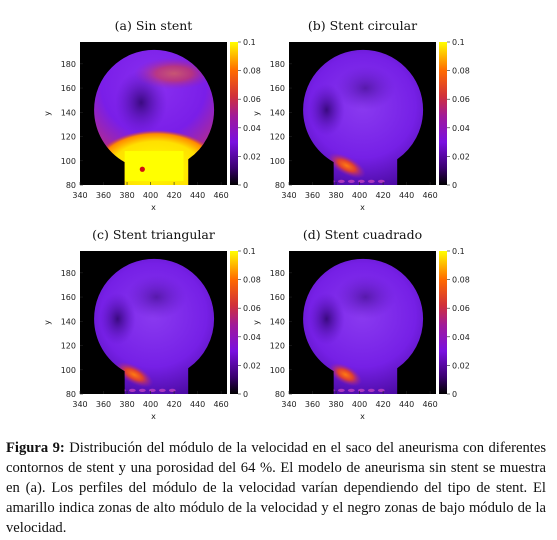  I want to click on dome-band, so click(174, 73).